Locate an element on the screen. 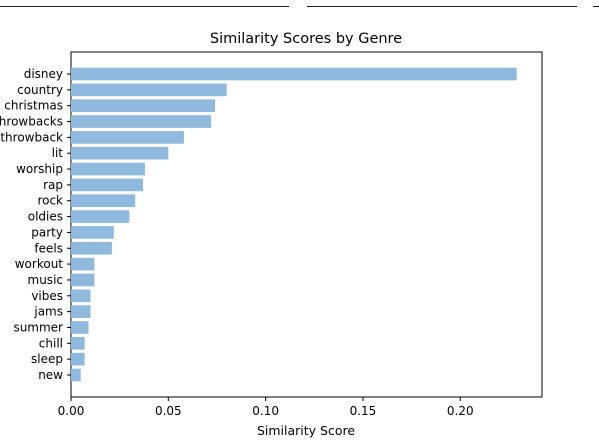 Image resolution: width=599 pixels, height=442 pixels. bar-rap is located at coordinates (107, 185).